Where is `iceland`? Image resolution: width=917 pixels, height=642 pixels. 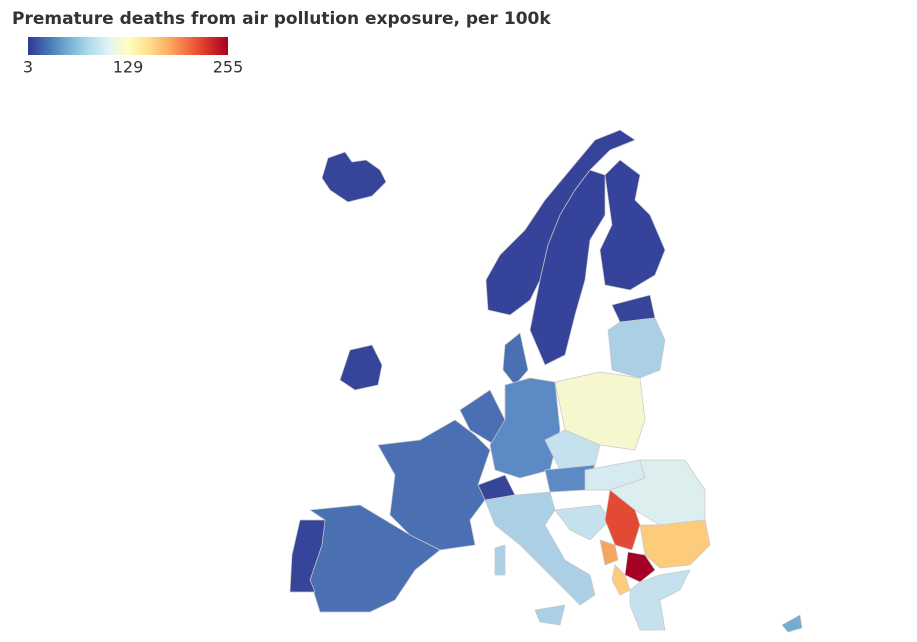
iceland is located at coordinates (354, 177).